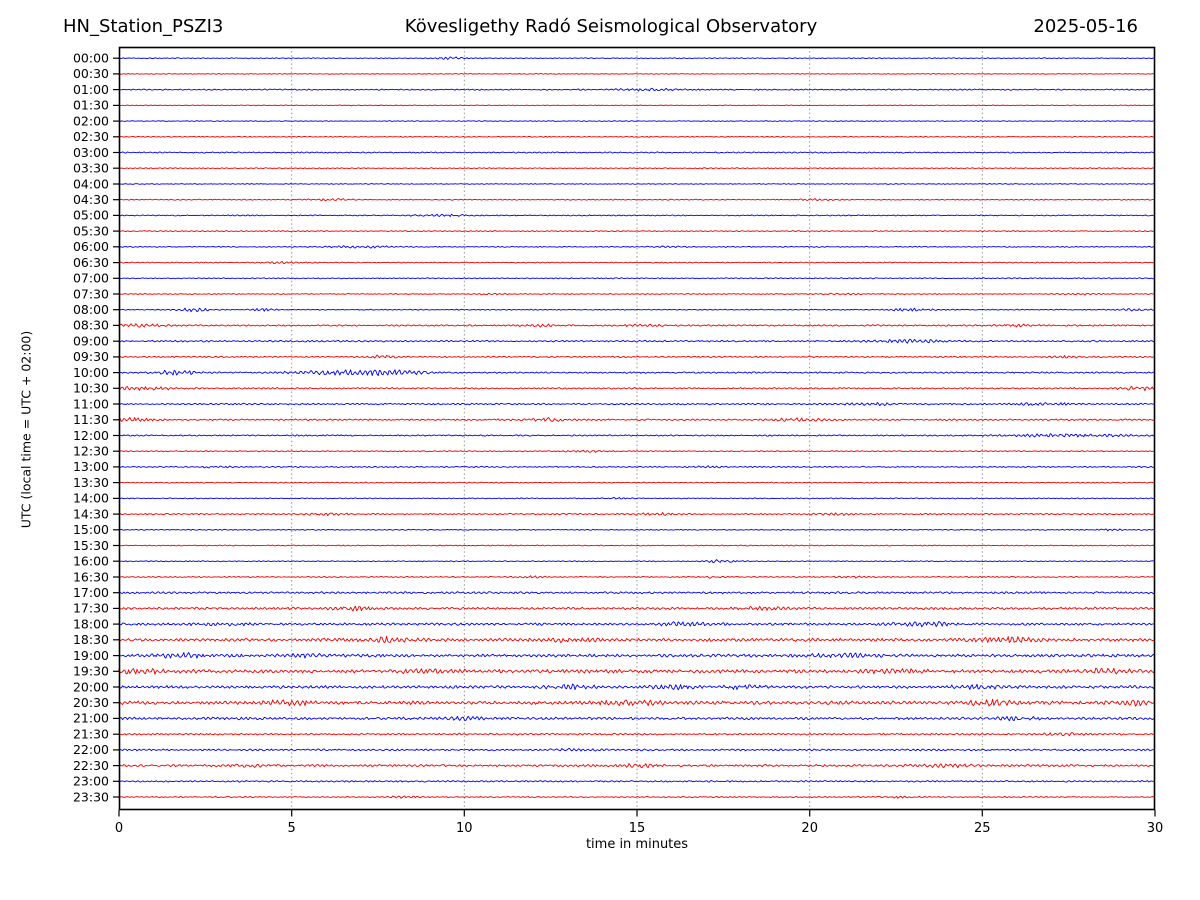 The width and height of the screenshot is (1200, 900). What do you see at coordinates (636, 200) in the screenshot?
I see `seismogram-trace-04:30` at bounding box center [636, 200].